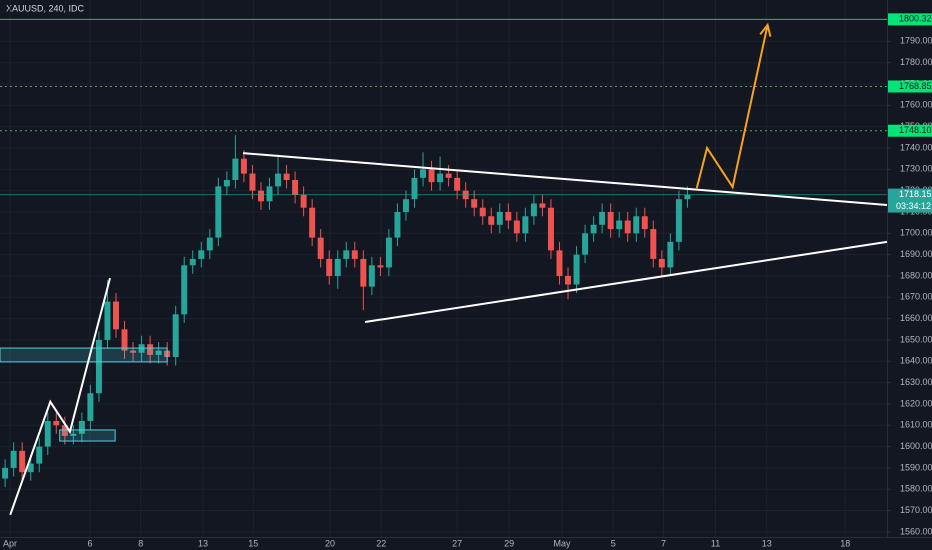  What do you see at coordinates (915, 130) in the screenshot?
I see `level-label: 1748.10` at bounding box center [915, 130].